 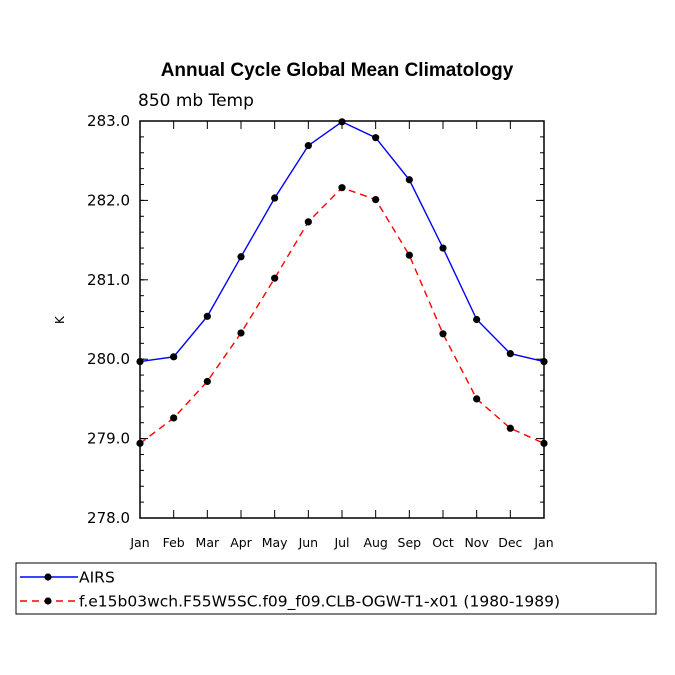 I want to click on chart-title: Annual Cycle Global Mean Climatology, so click(x=337, y=70).